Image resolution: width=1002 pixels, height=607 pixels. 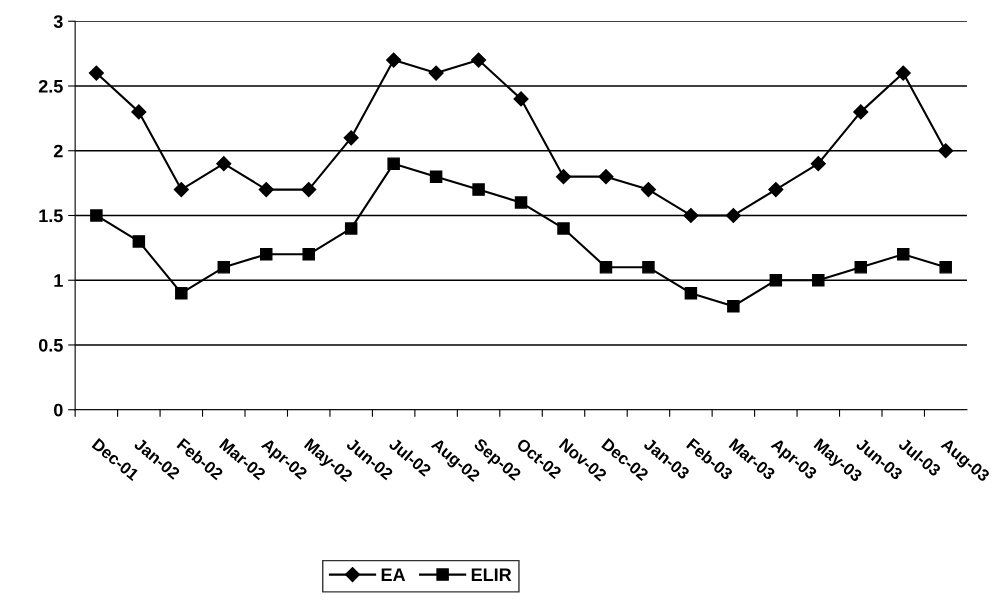 I want to click on y-tick-label: 1.5, so click(x=51, y=216).